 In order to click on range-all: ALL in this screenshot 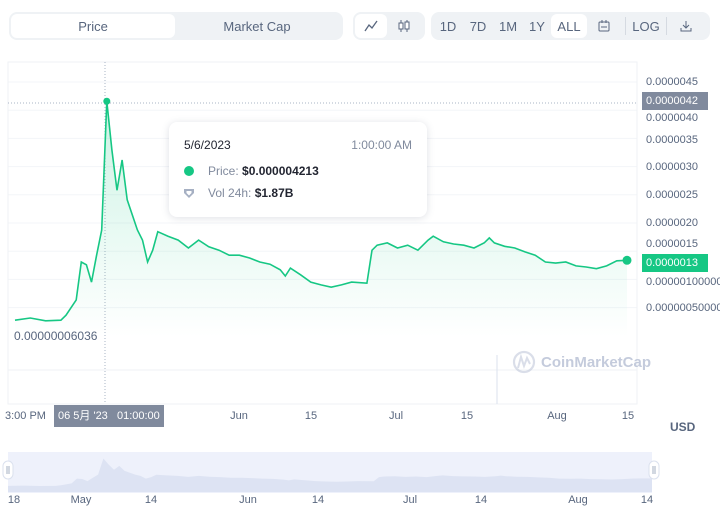, I will do `click(569, 26)`.